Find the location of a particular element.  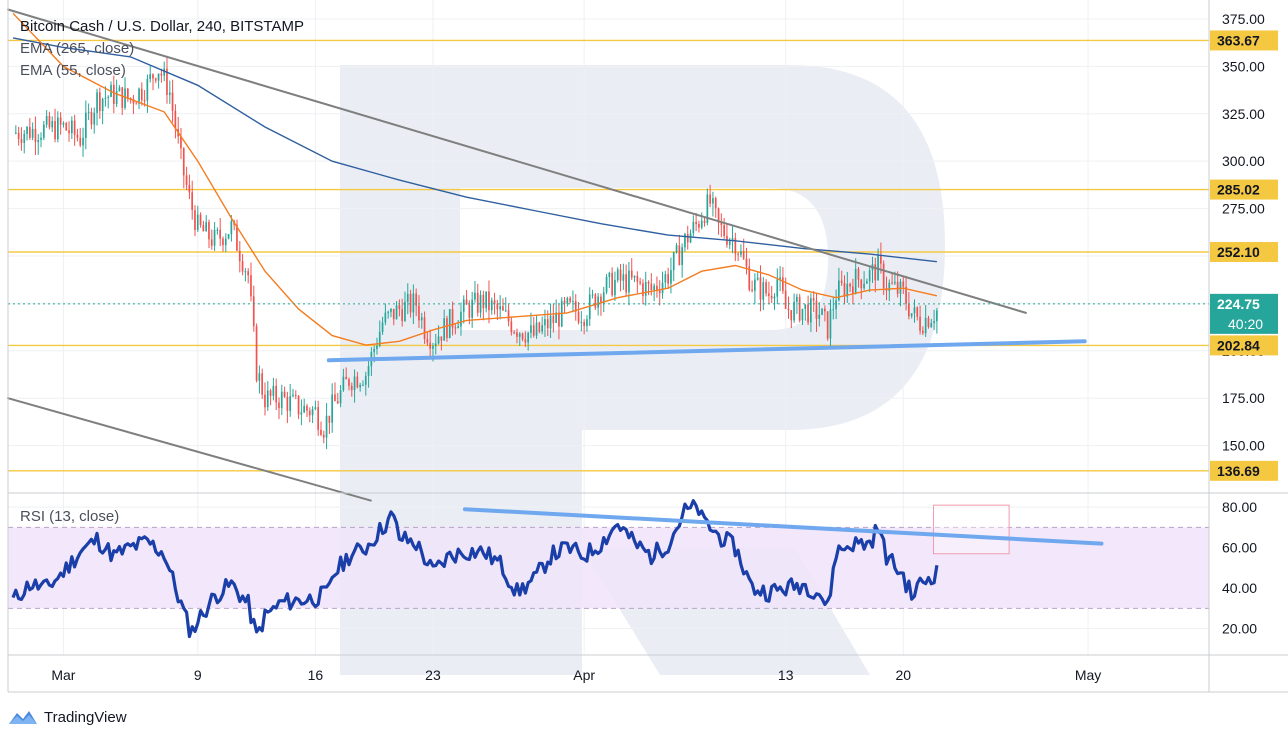

level-tag-label: 252.10 is located at coordinates (1238, 252).